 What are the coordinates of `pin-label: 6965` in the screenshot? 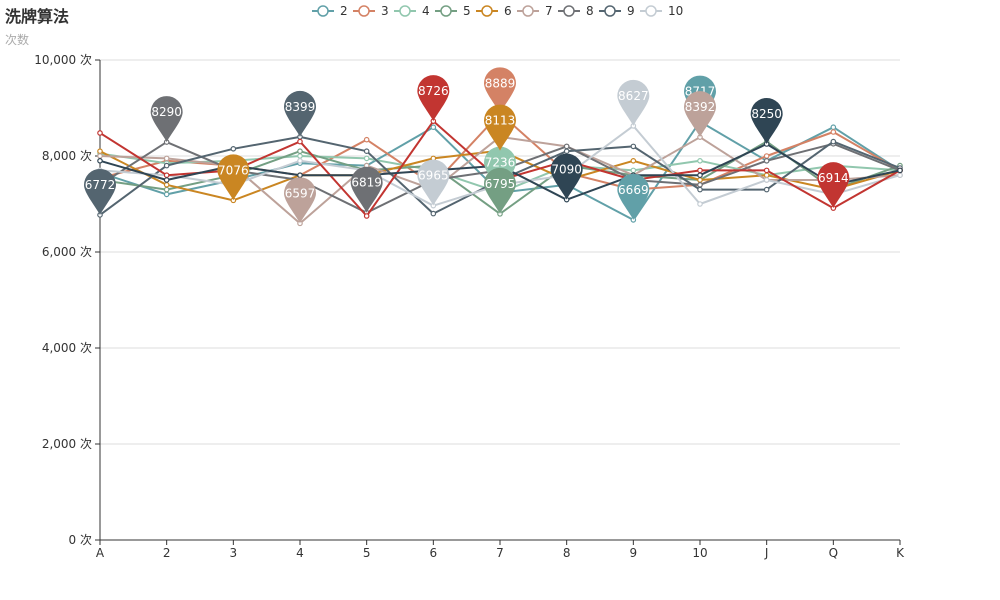 It's located at (433, 176).